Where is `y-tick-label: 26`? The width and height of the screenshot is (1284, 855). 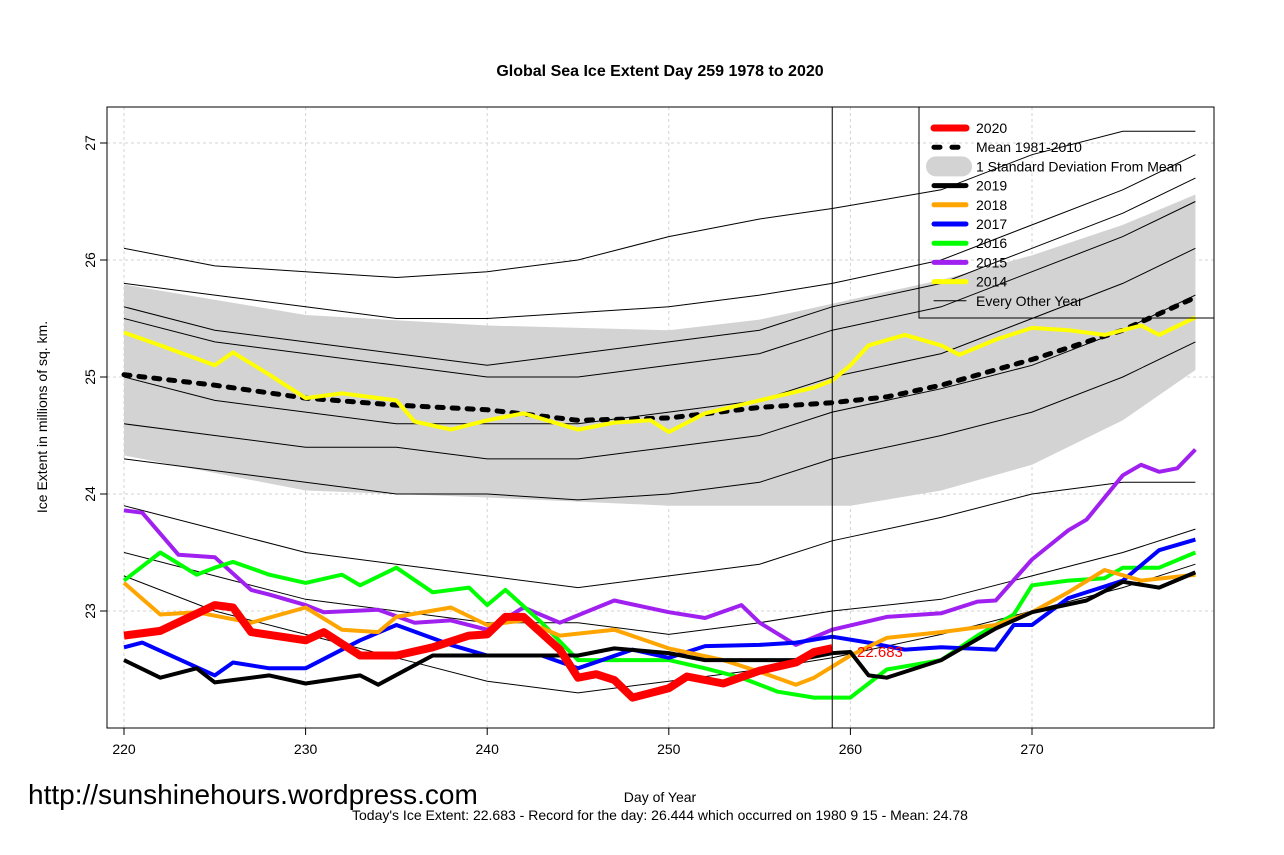
y-tick-label: 26 is located at coordinates (90, 260).